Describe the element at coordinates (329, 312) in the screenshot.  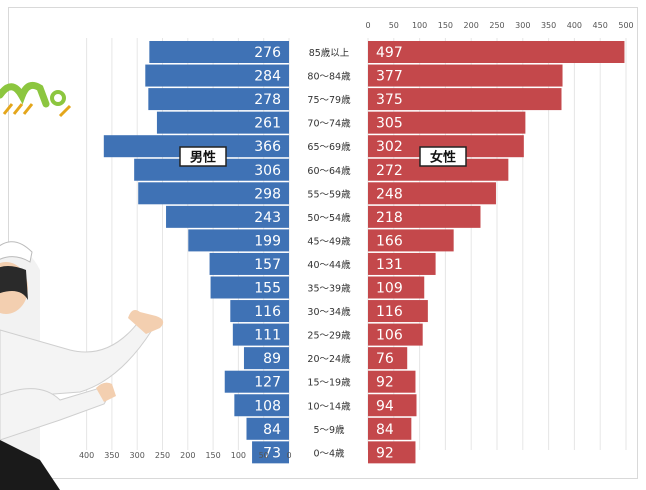
I see `age-category-label: 30～34歳` at that location.